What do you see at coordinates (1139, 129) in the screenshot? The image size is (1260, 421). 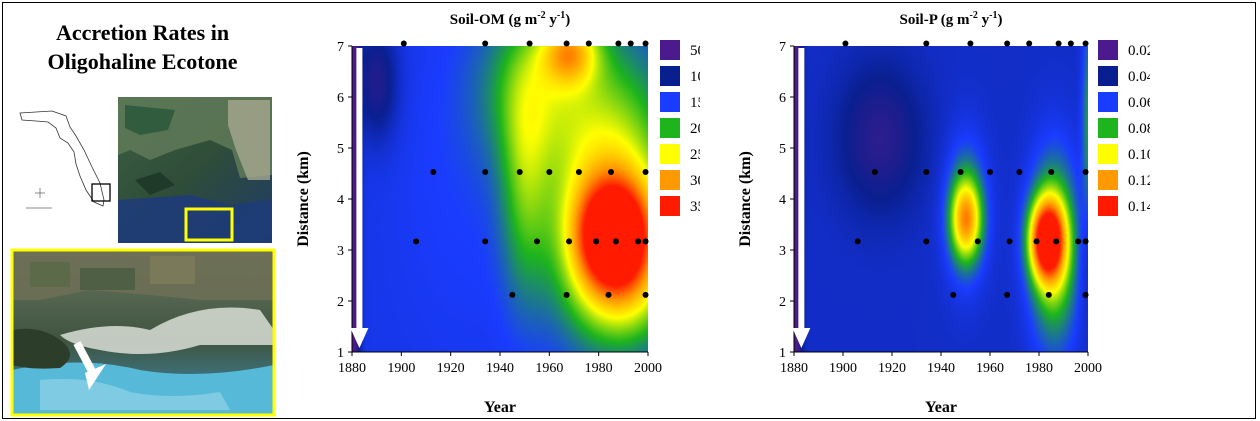 I see `legend-label: 0.08` at bounding box center [1139, 129].